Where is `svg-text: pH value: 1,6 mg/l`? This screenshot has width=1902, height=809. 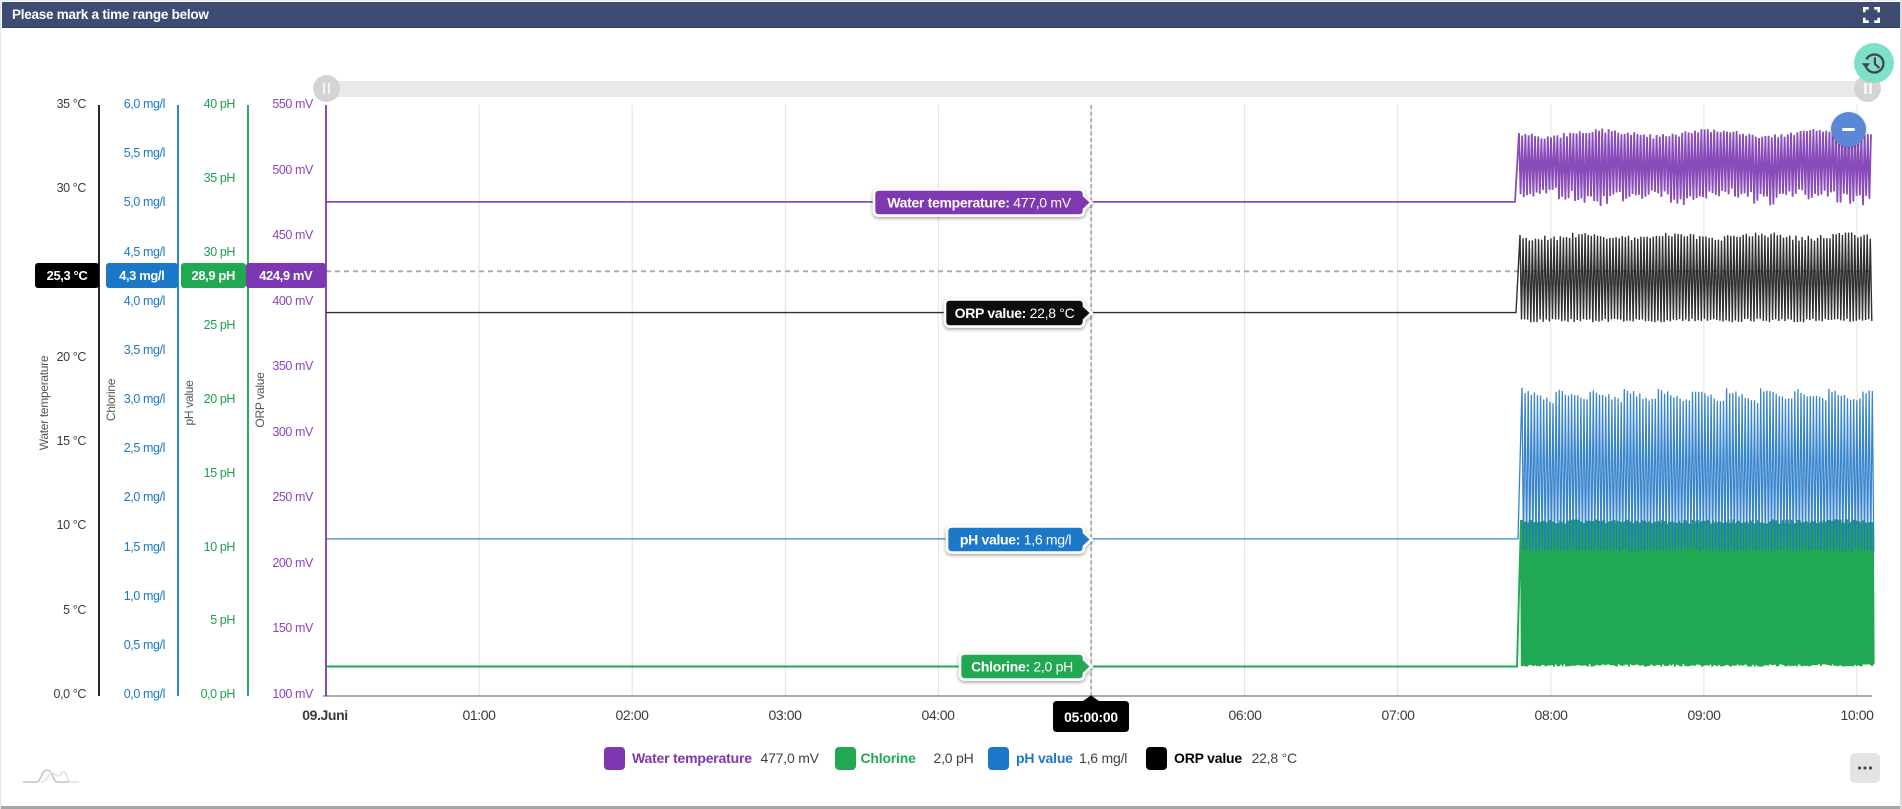
svg-text: pH value: 1,6 mg/l is located at coordinates (1016, 539).